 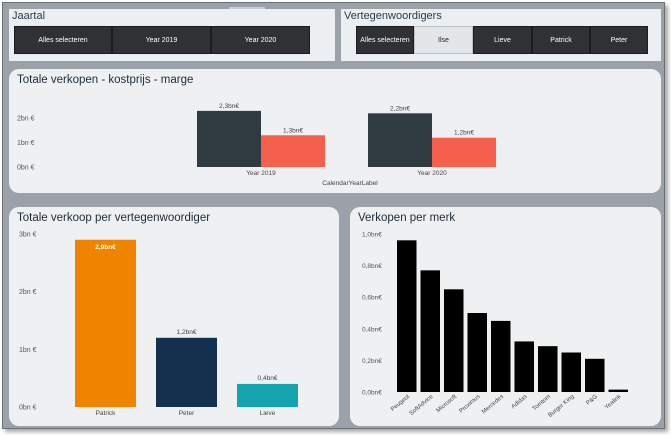 I want to click on bar-tomtom, so click(x=548, y=369).